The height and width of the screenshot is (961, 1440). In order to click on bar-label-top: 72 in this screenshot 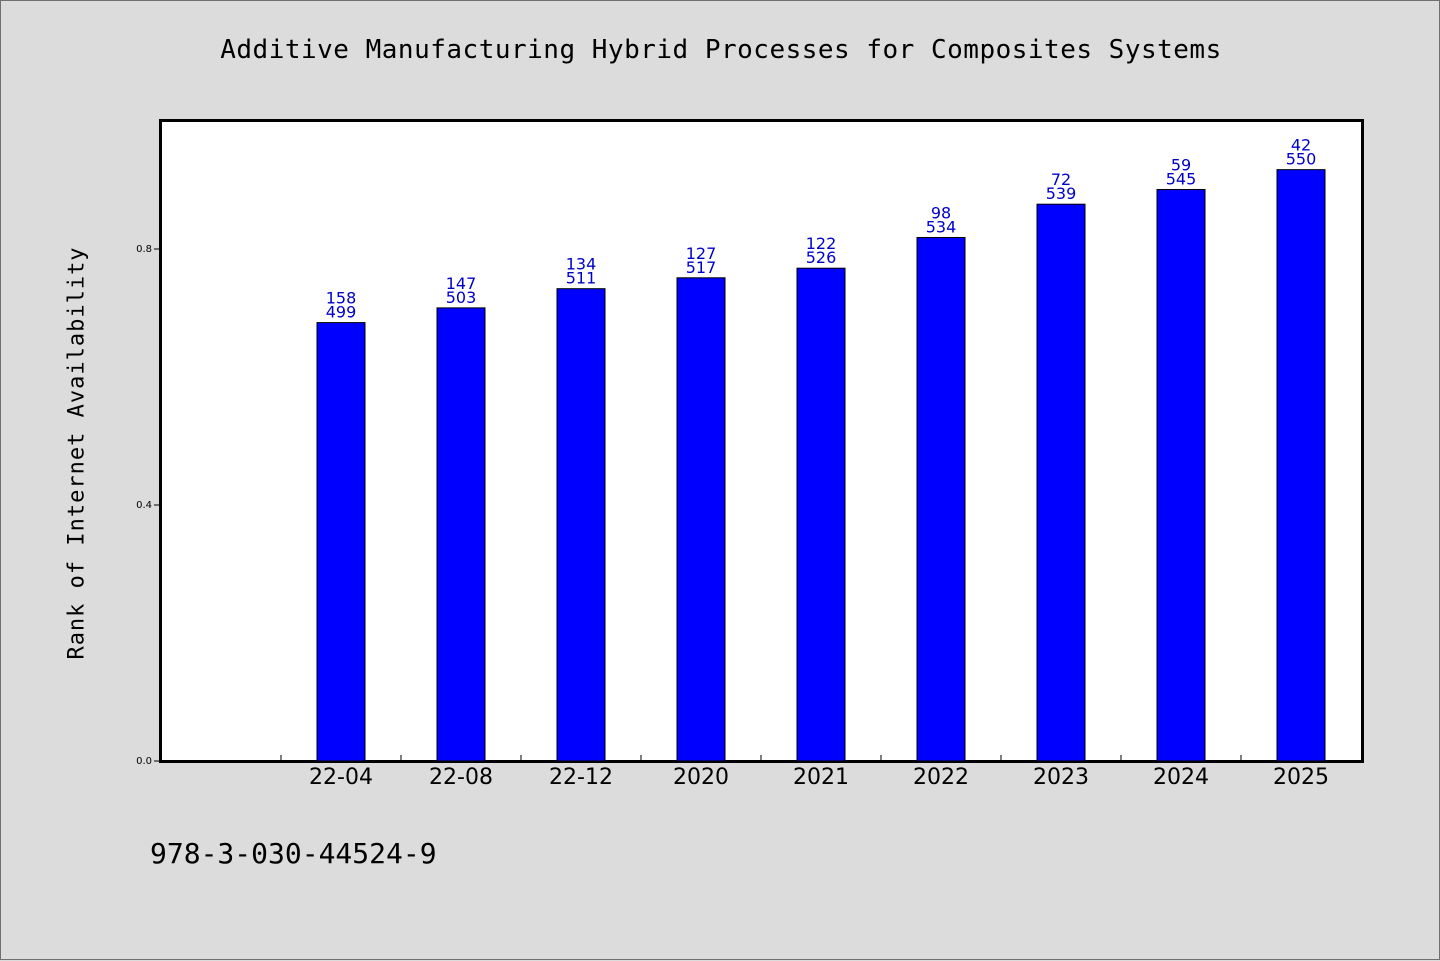, I will do `click(1061, 179)`.